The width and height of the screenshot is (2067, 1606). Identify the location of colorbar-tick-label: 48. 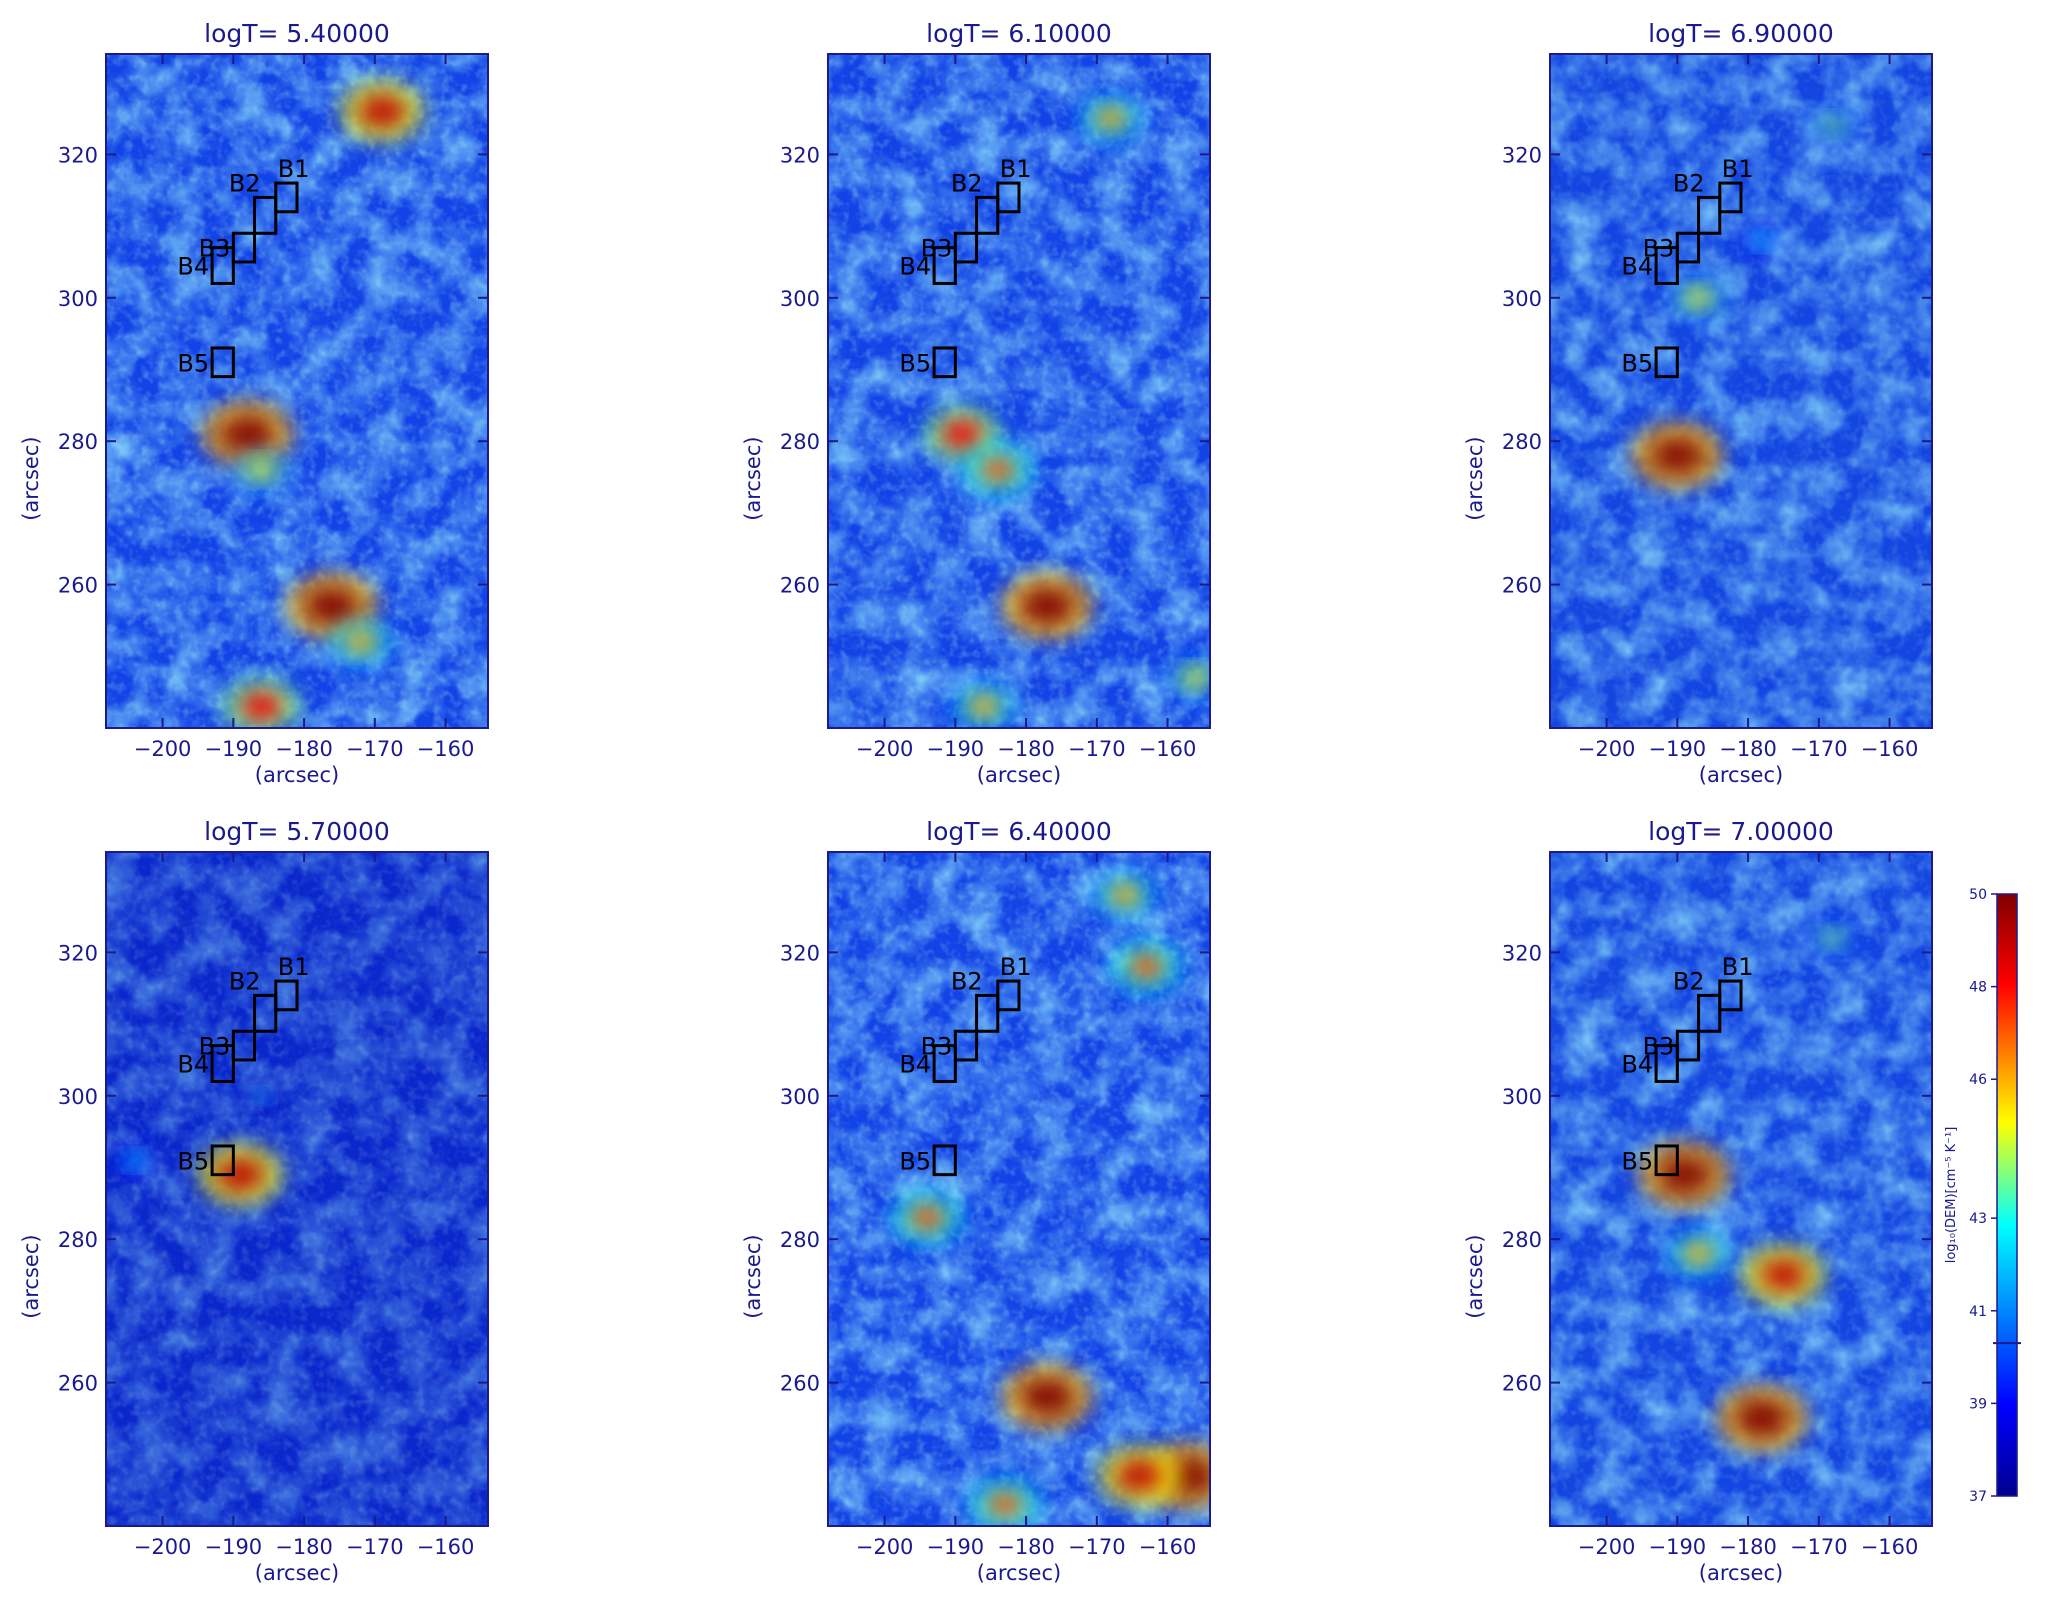
(1978, 988).